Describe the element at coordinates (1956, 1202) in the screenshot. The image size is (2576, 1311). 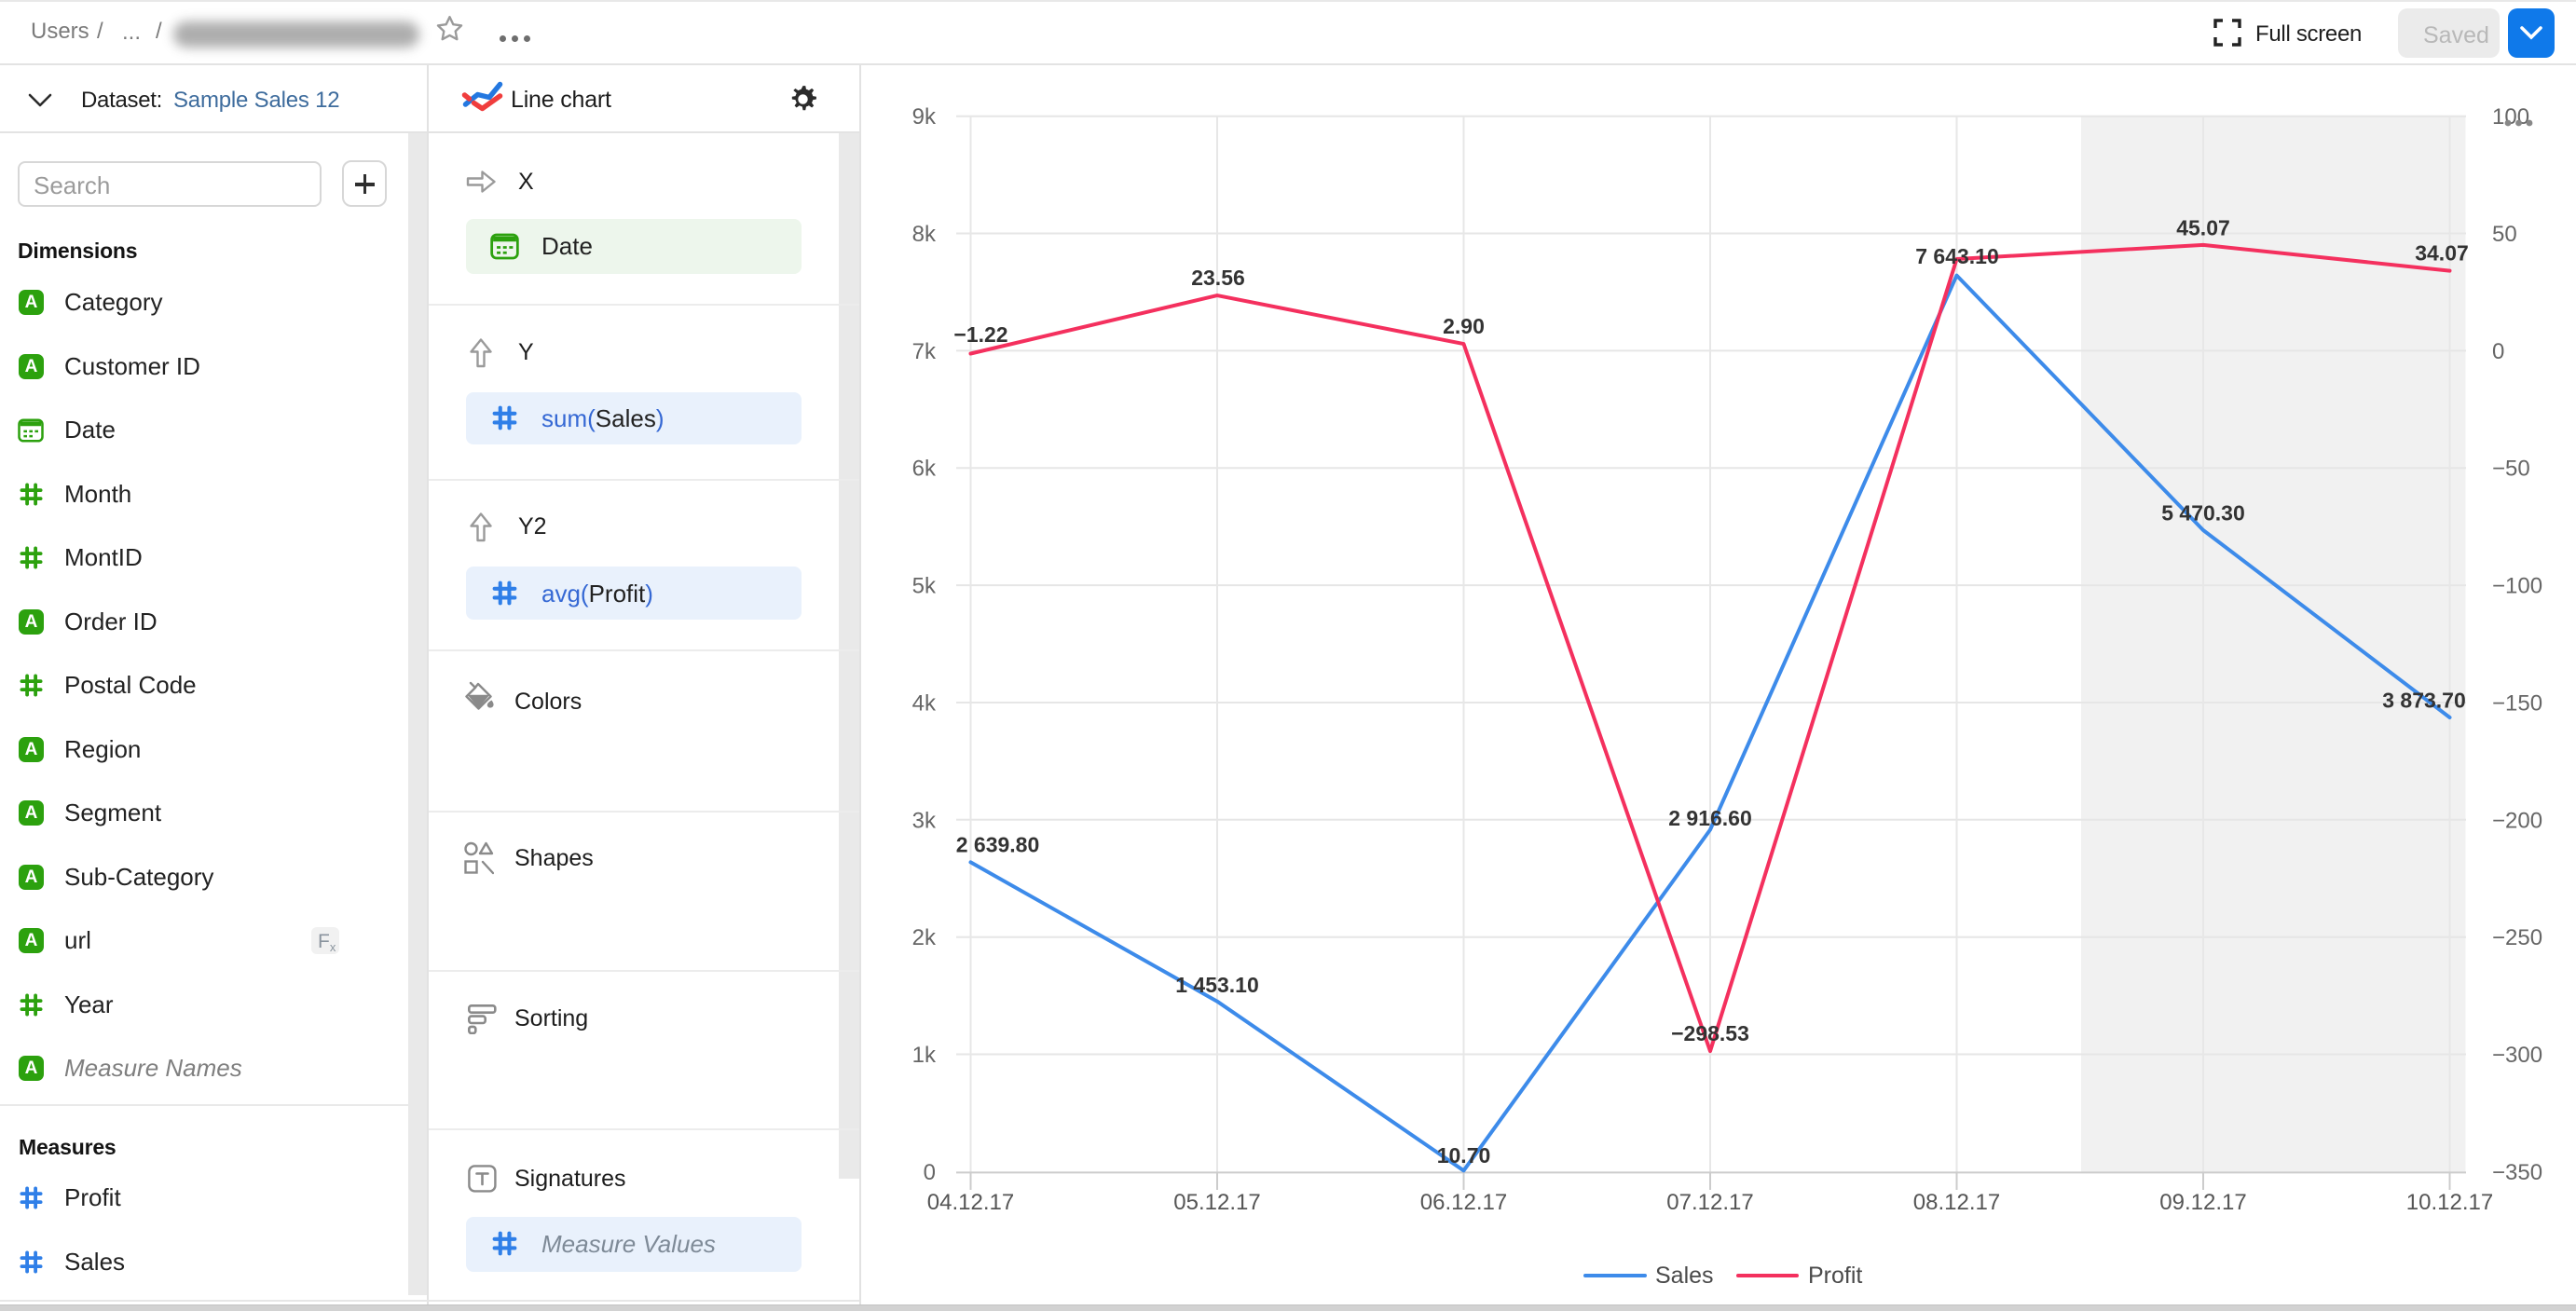
I see `svg-text: 08.12.17` at that location.